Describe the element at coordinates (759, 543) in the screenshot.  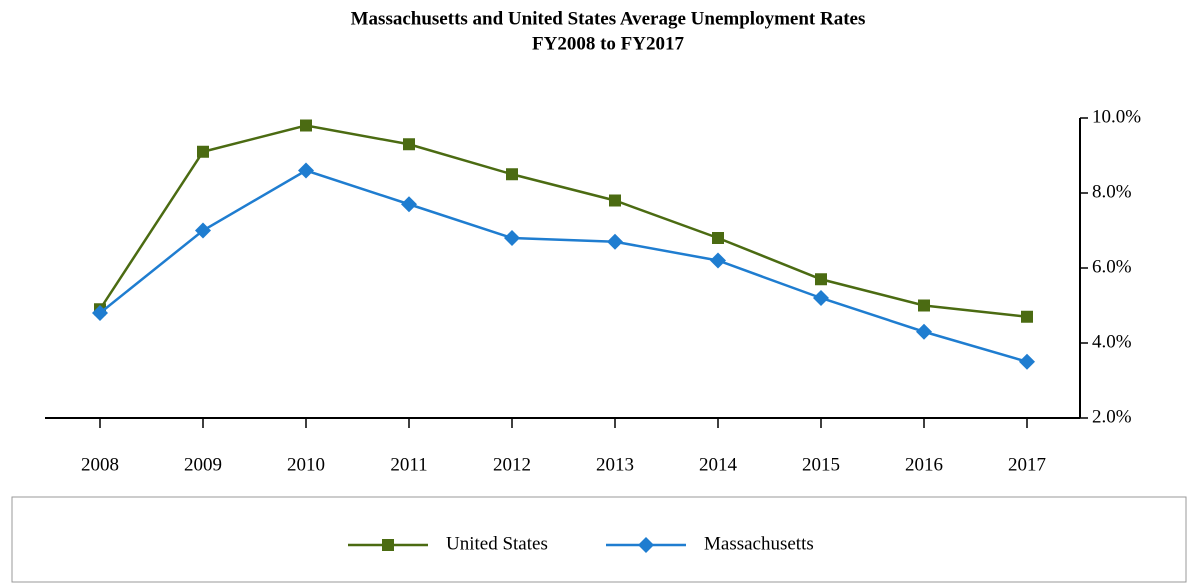
I see `legend-label: Massachusetts` at that location.